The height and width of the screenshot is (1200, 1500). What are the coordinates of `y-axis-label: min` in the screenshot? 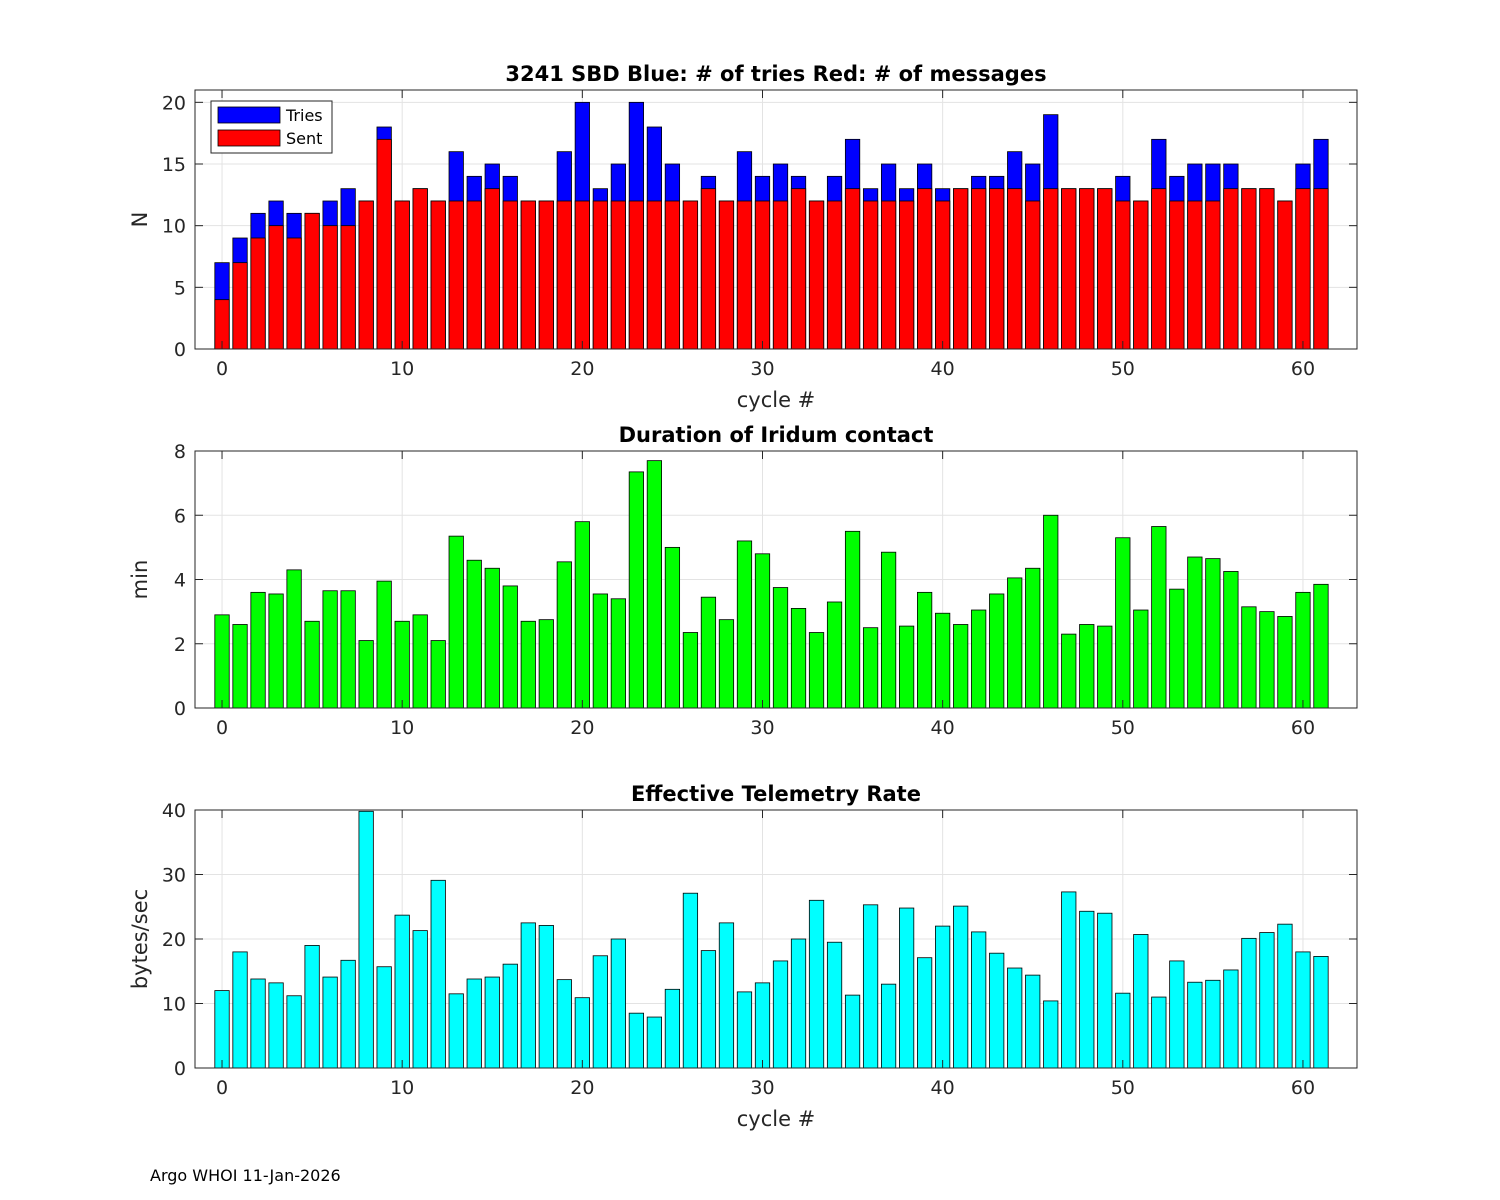 It's located at (140, 580).